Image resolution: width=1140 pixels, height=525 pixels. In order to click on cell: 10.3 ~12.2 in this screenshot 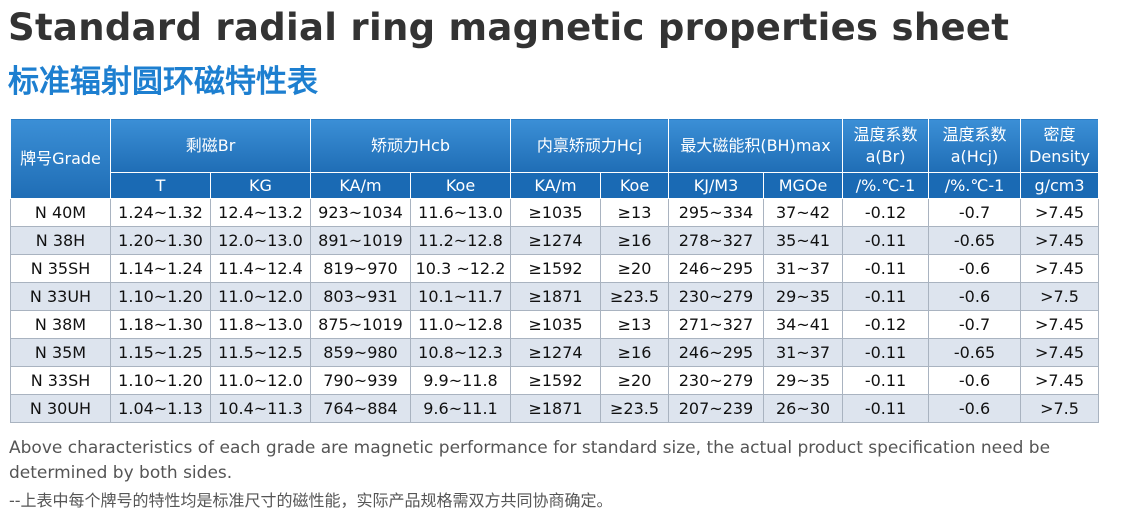, I will do `click(460, 268)`.